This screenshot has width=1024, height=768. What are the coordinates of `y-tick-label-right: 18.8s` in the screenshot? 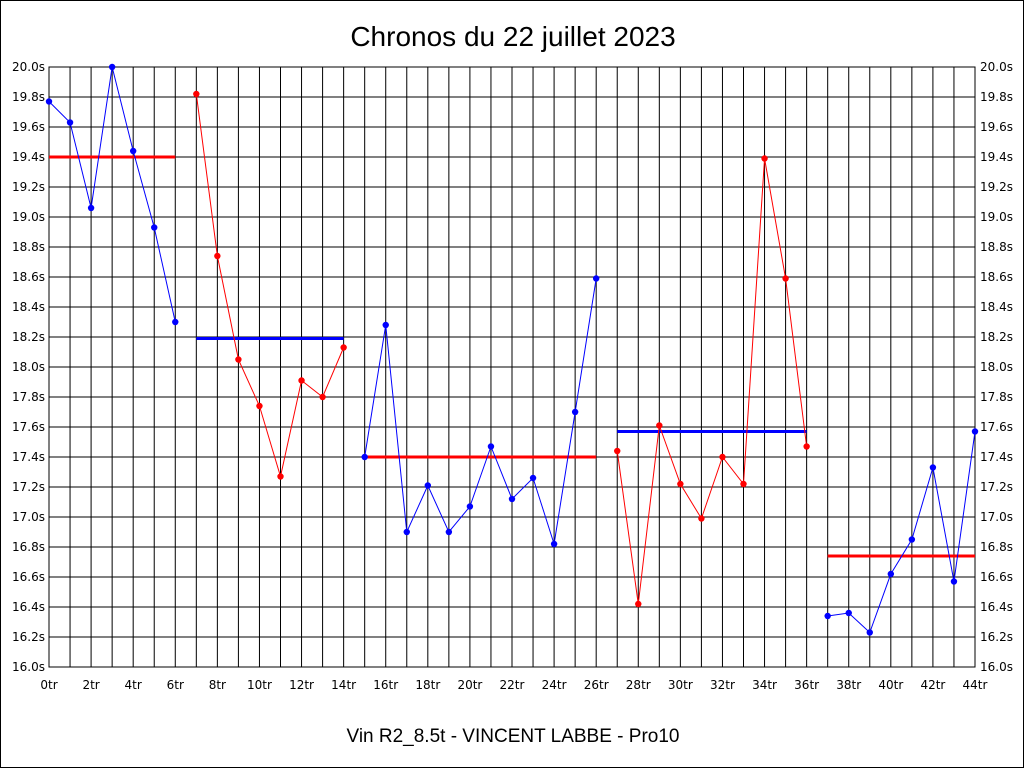 It's located at (996, 247).